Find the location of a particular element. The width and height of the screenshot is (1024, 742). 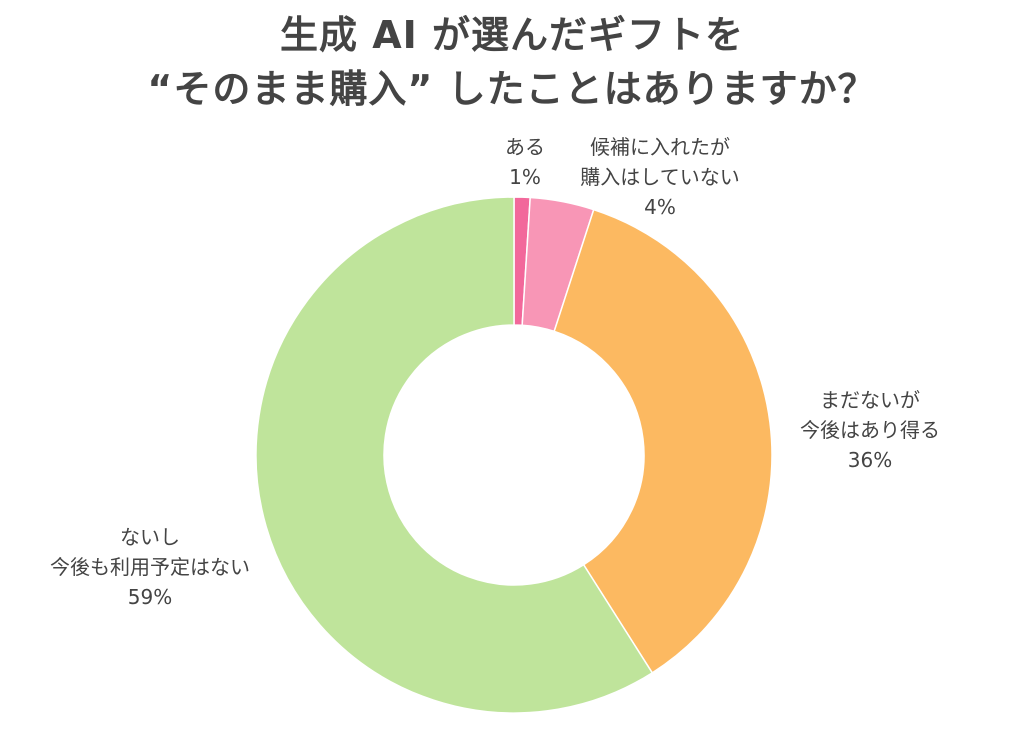

chart-title-line-1: 生成 AI が選んだギフトを is located at coordinates (511, 35).